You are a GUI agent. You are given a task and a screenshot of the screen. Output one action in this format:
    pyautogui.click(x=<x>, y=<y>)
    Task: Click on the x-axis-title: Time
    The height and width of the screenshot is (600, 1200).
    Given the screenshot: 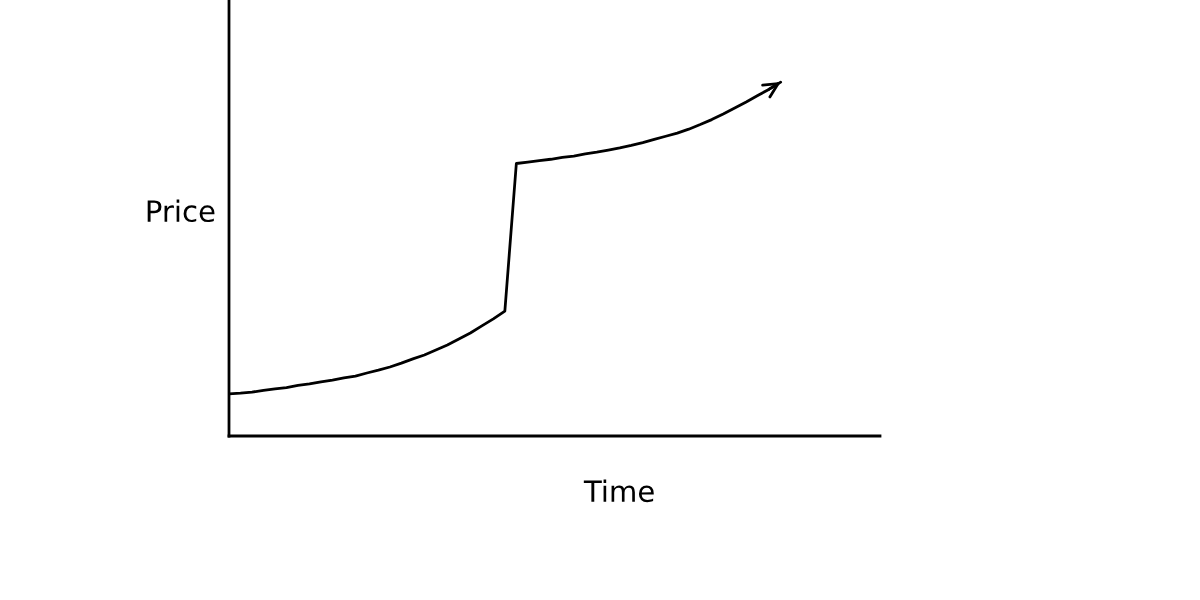 What is the action you would take?
    pyautogui.click(x=618, y=491)
    